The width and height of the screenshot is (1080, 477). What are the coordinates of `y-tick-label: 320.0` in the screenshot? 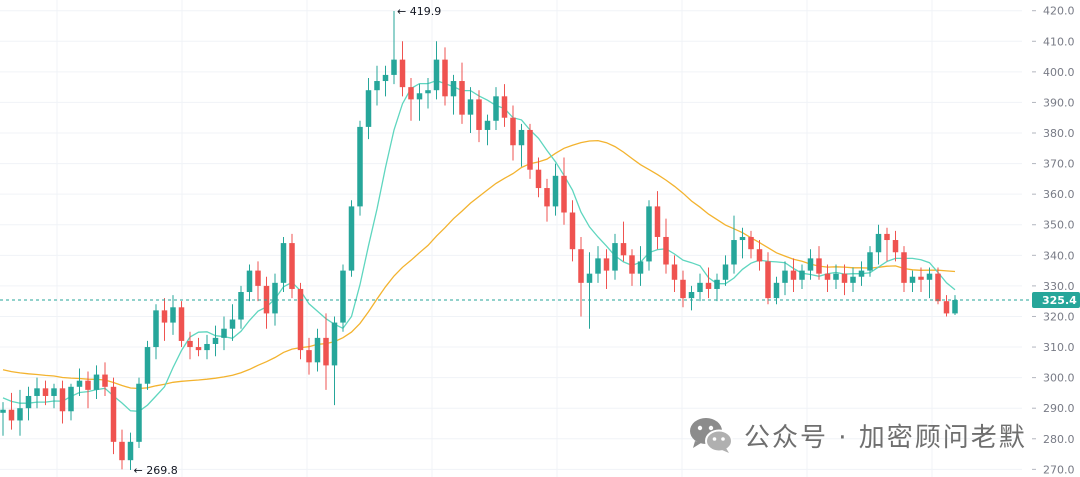 It's located at (1059, 316).